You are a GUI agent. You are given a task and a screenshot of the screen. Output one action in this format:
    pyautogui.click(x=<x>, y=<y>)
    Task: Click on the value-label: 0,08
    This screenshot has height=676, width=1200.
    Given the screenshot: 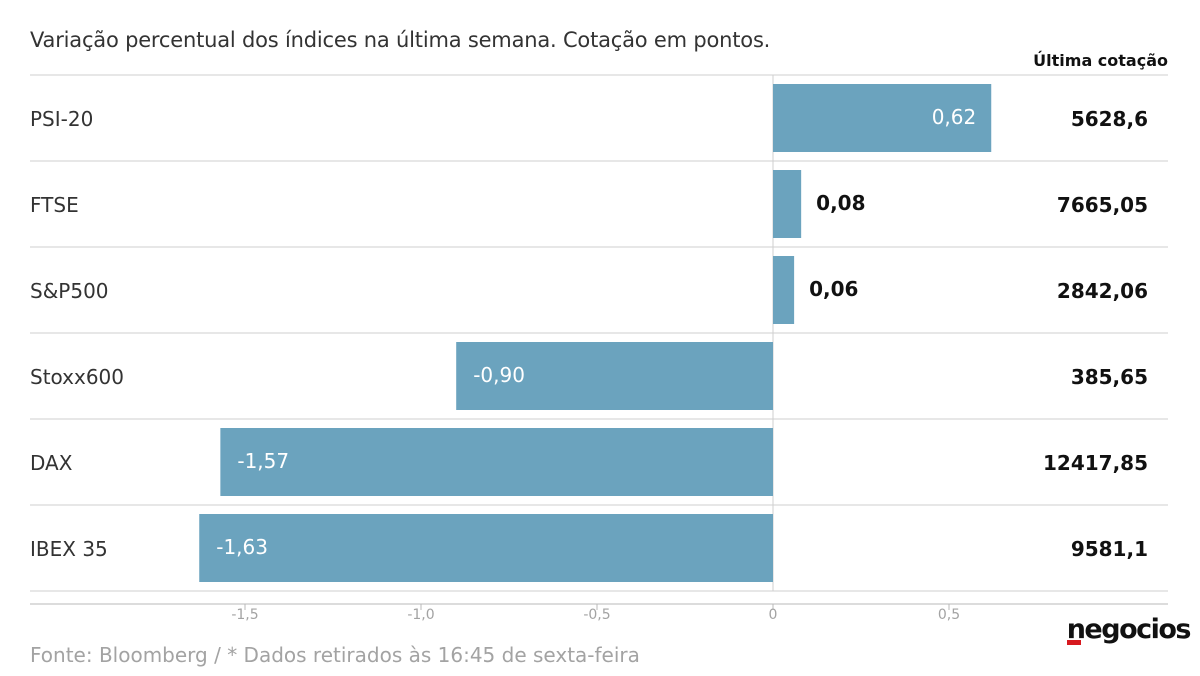 What is the action you would take?
    pyautogui.click(x=840, y=203)
    